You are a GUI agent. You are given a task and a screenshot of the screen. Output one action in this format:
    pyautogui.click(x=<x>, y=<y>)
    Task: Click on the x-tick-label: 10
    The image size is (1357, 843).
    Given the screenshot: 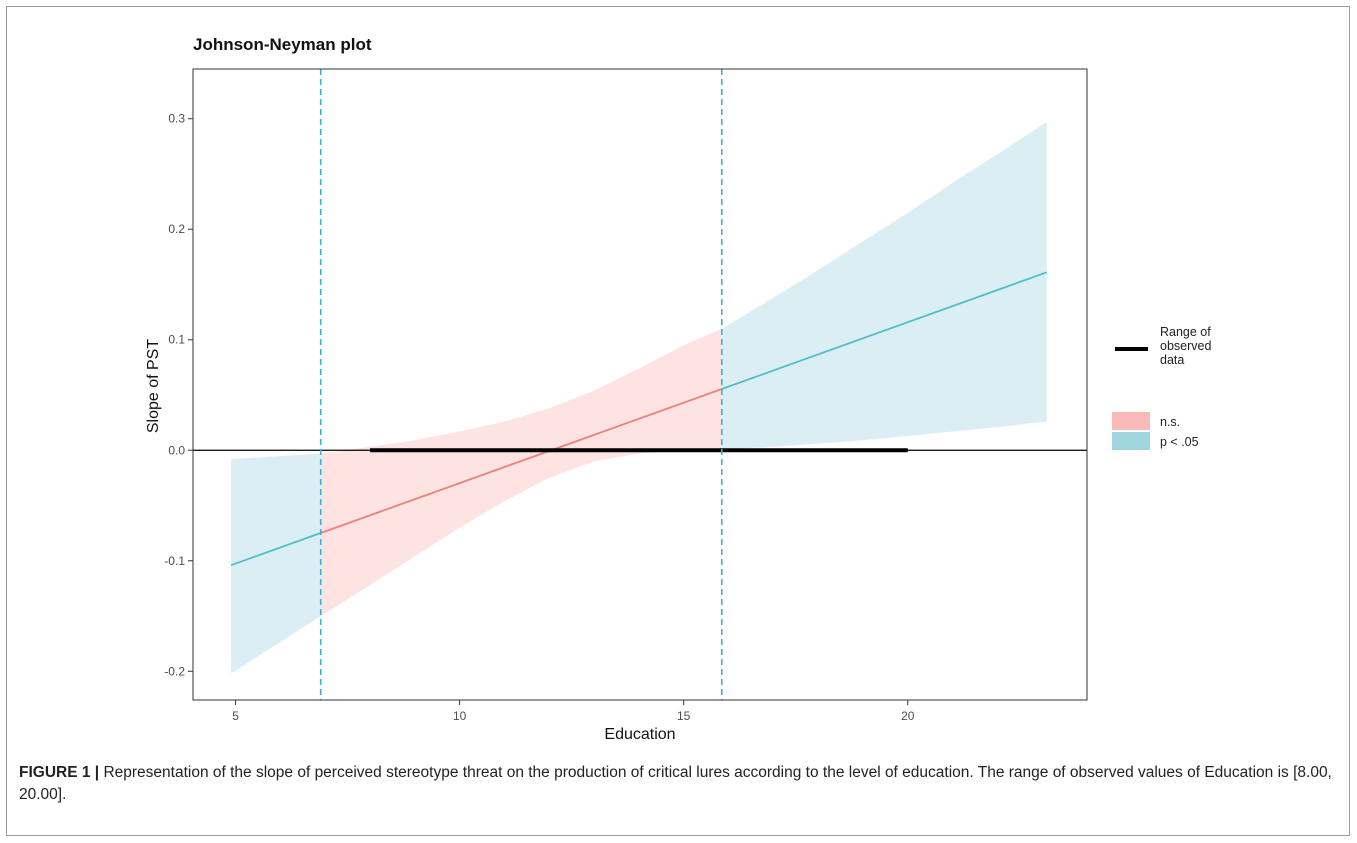 What is the action you would take?
    pyautogui.click(x=460, y=716)
    